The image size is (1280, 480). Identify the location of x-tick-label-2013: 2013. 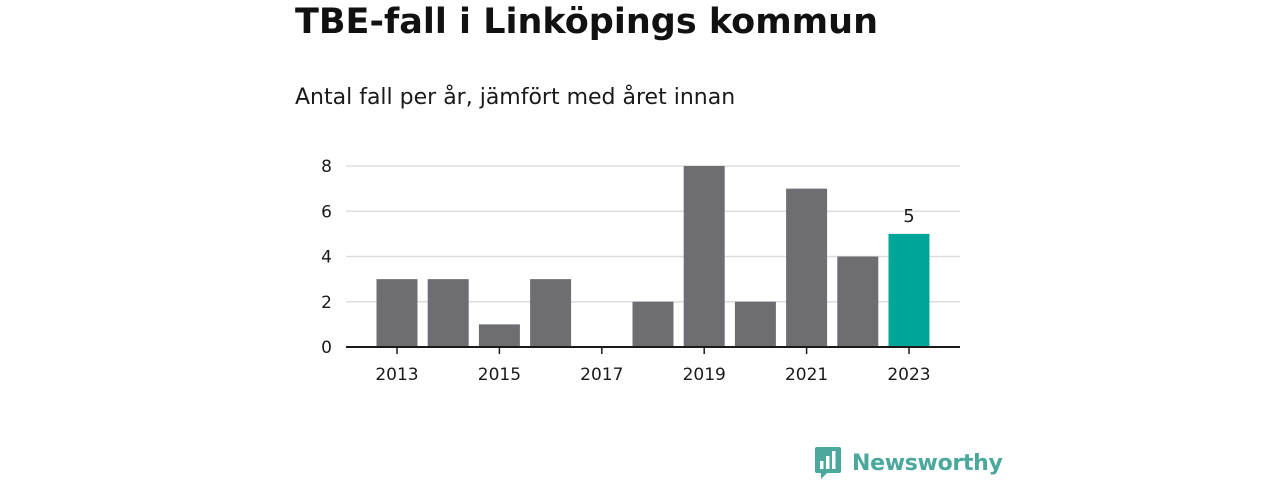
(396, 375).